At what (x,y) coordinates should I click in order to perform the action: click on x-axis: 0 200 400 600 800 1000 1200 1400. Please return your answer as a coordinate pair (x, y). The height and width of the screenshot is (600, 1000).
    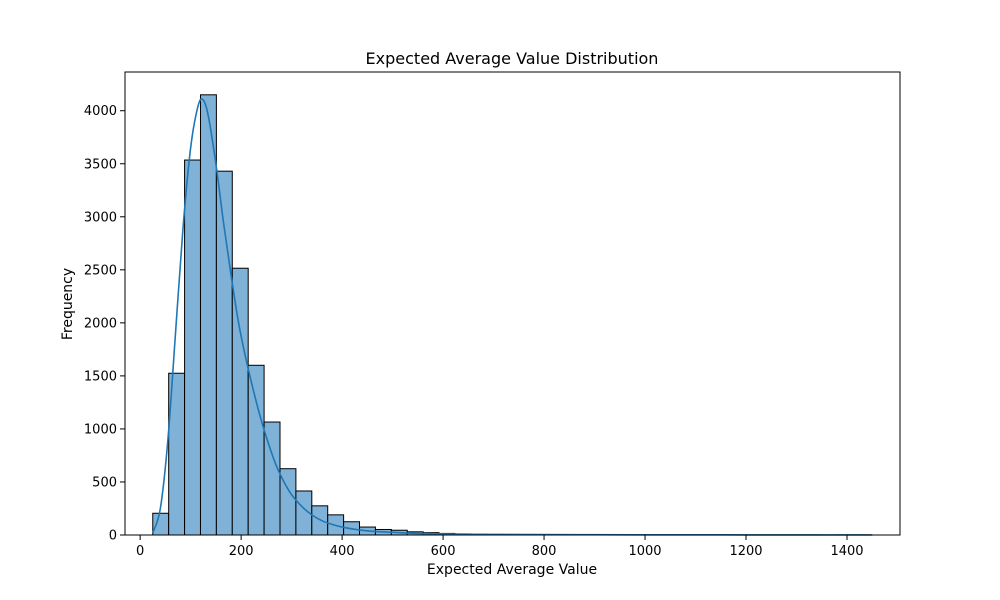
    Looking at the image, I should click on (500, 547).